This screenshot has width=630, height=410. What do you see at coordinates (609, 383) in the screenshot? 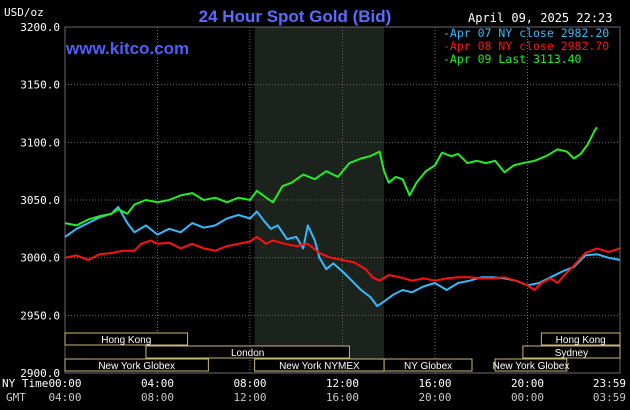
I see `x-tick-label-ny: 23:59` at bounding box center [609, 383].